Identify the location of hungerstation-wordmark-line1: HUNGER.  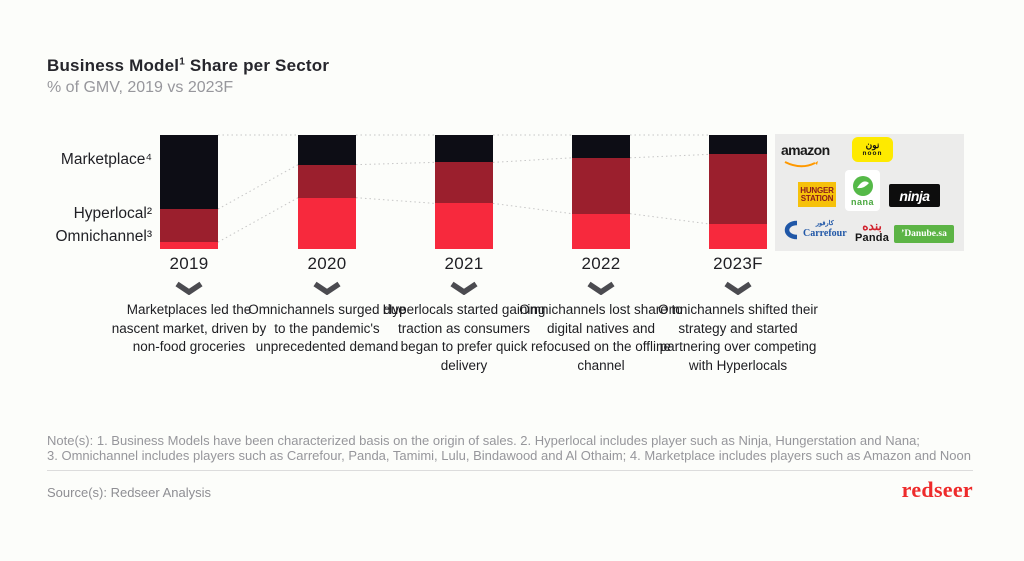
(817, 190).